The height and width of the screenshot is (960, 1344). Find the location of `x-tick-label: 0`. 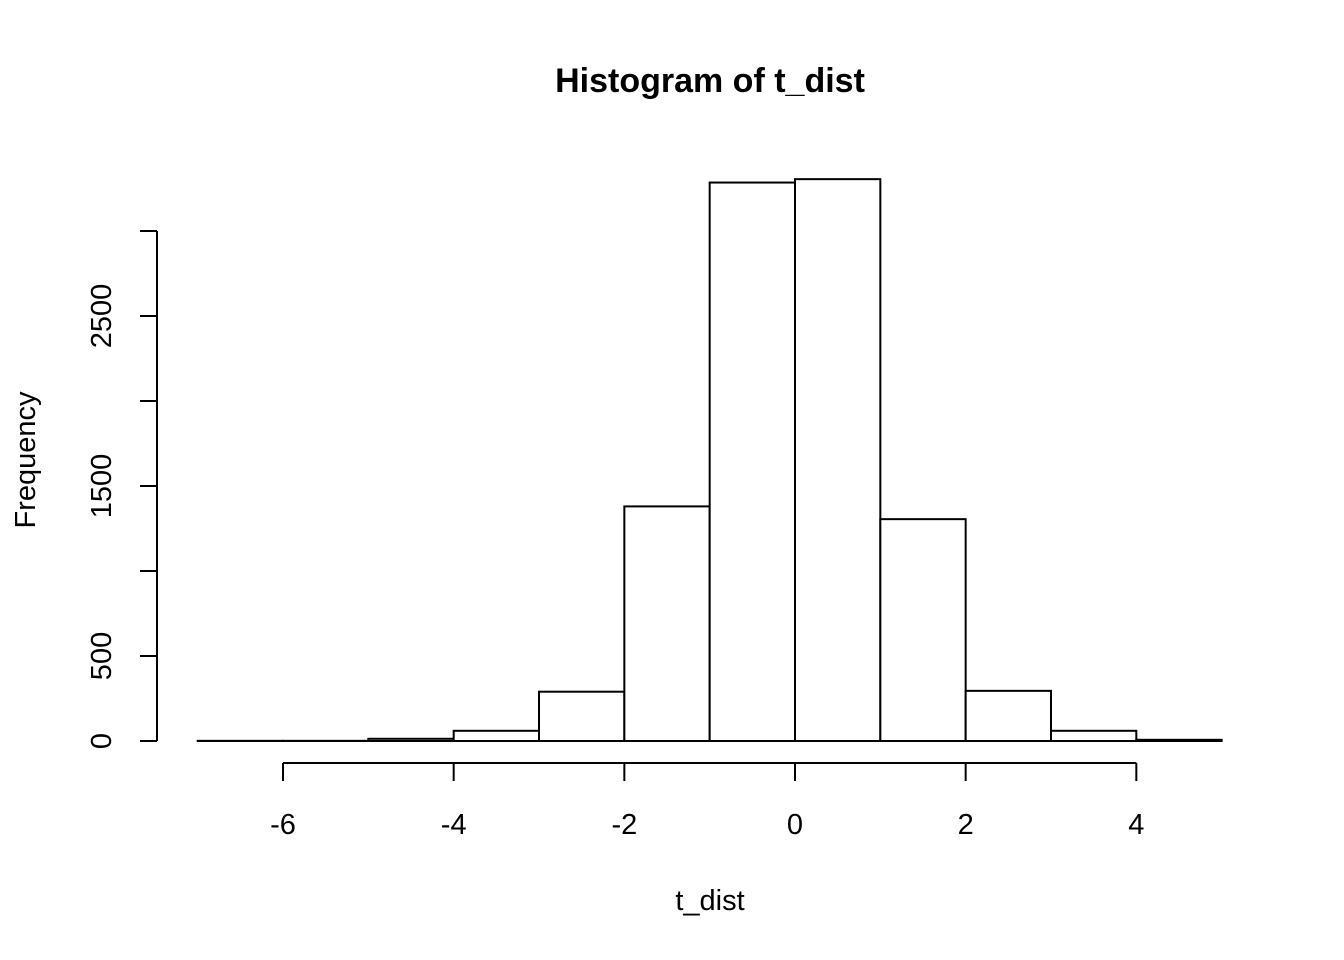

x-tick-label: 0 is located at coordinates (795, 825).